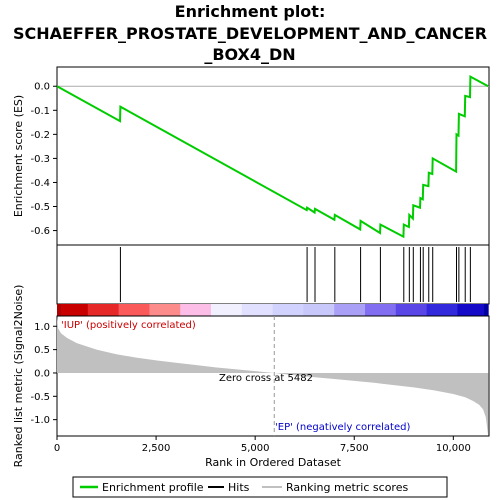 This screenshot has width=500, height=500. What do you see at coordinates (42, 350) in the screenshot?
I see `metric-ytick-label: 0.5` at bounding box center [42, 350].